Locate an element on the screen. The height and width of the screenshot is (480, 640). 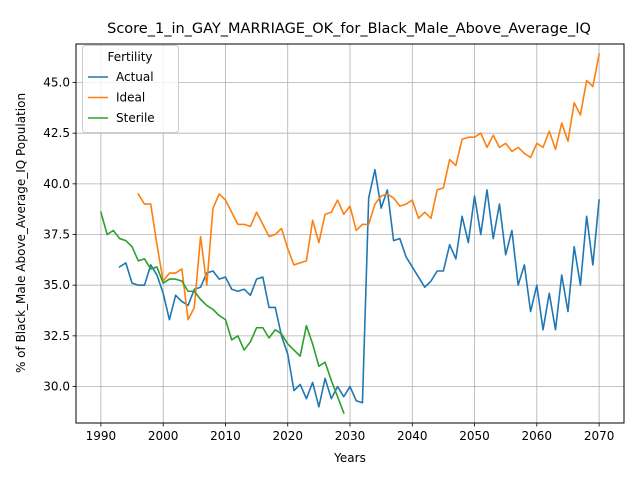
y-axis-ticks: 30.0 32.5 35.0 37.5 40.0 42.5 45.0 is located at coordinates (59, 235).